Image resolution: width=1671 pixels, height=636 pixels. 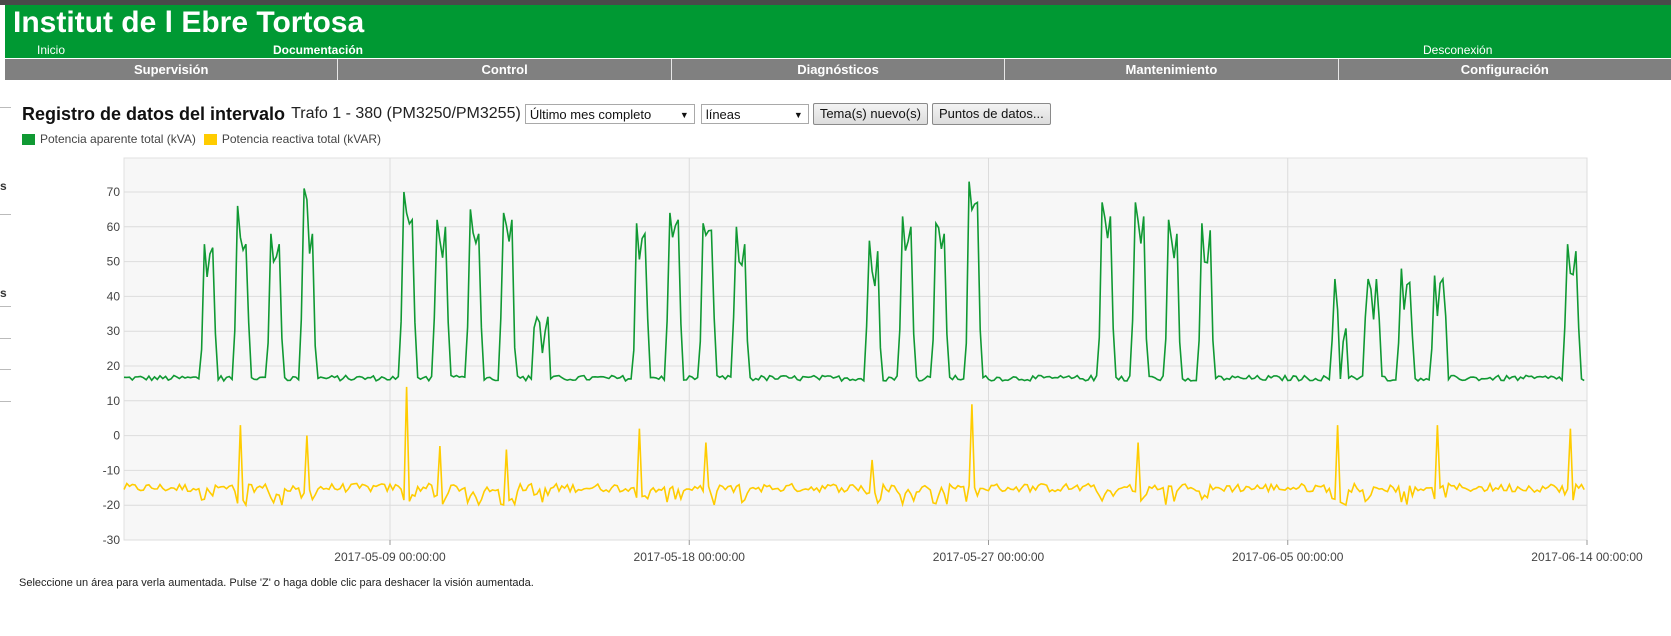 I want to click on chart-style-value: líneas, so click(x=723, y=114).